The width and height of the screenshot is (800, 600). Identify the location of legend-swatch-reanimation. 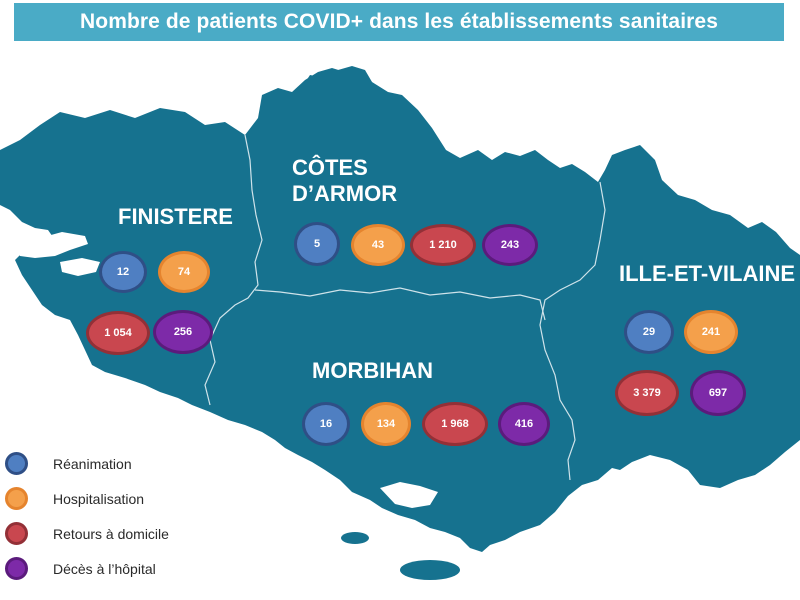
(16, 463).